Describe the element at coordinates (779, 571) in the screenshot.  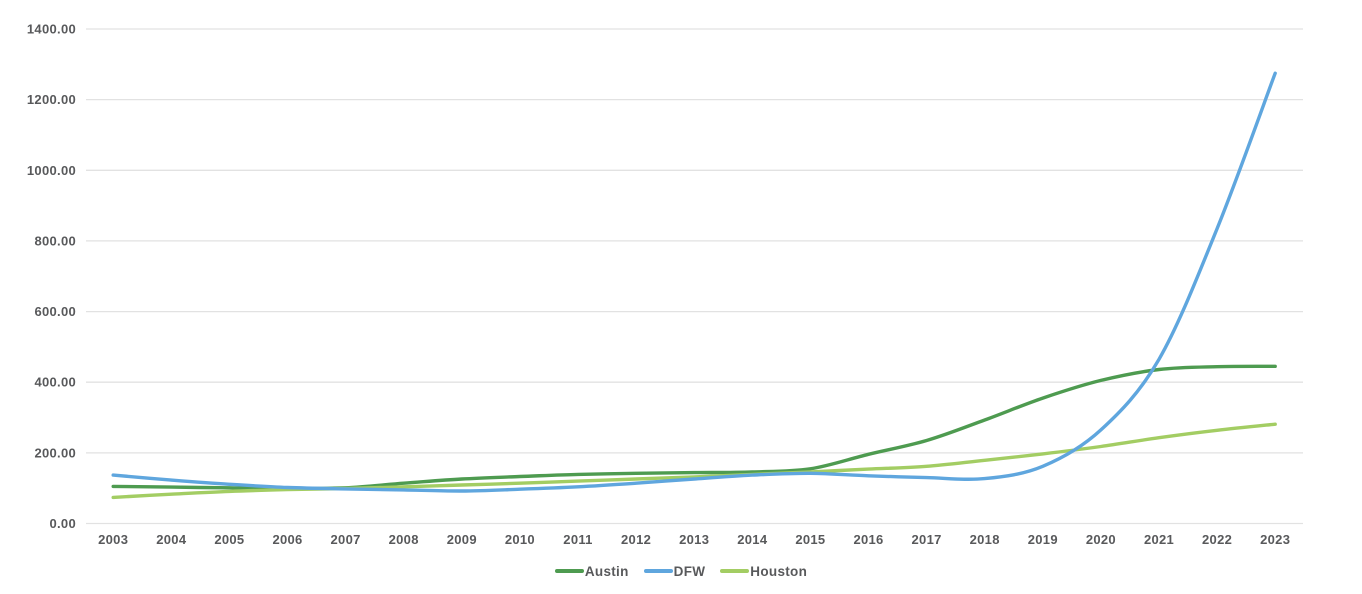
I see `legend-label-houston: Houston` at that location.